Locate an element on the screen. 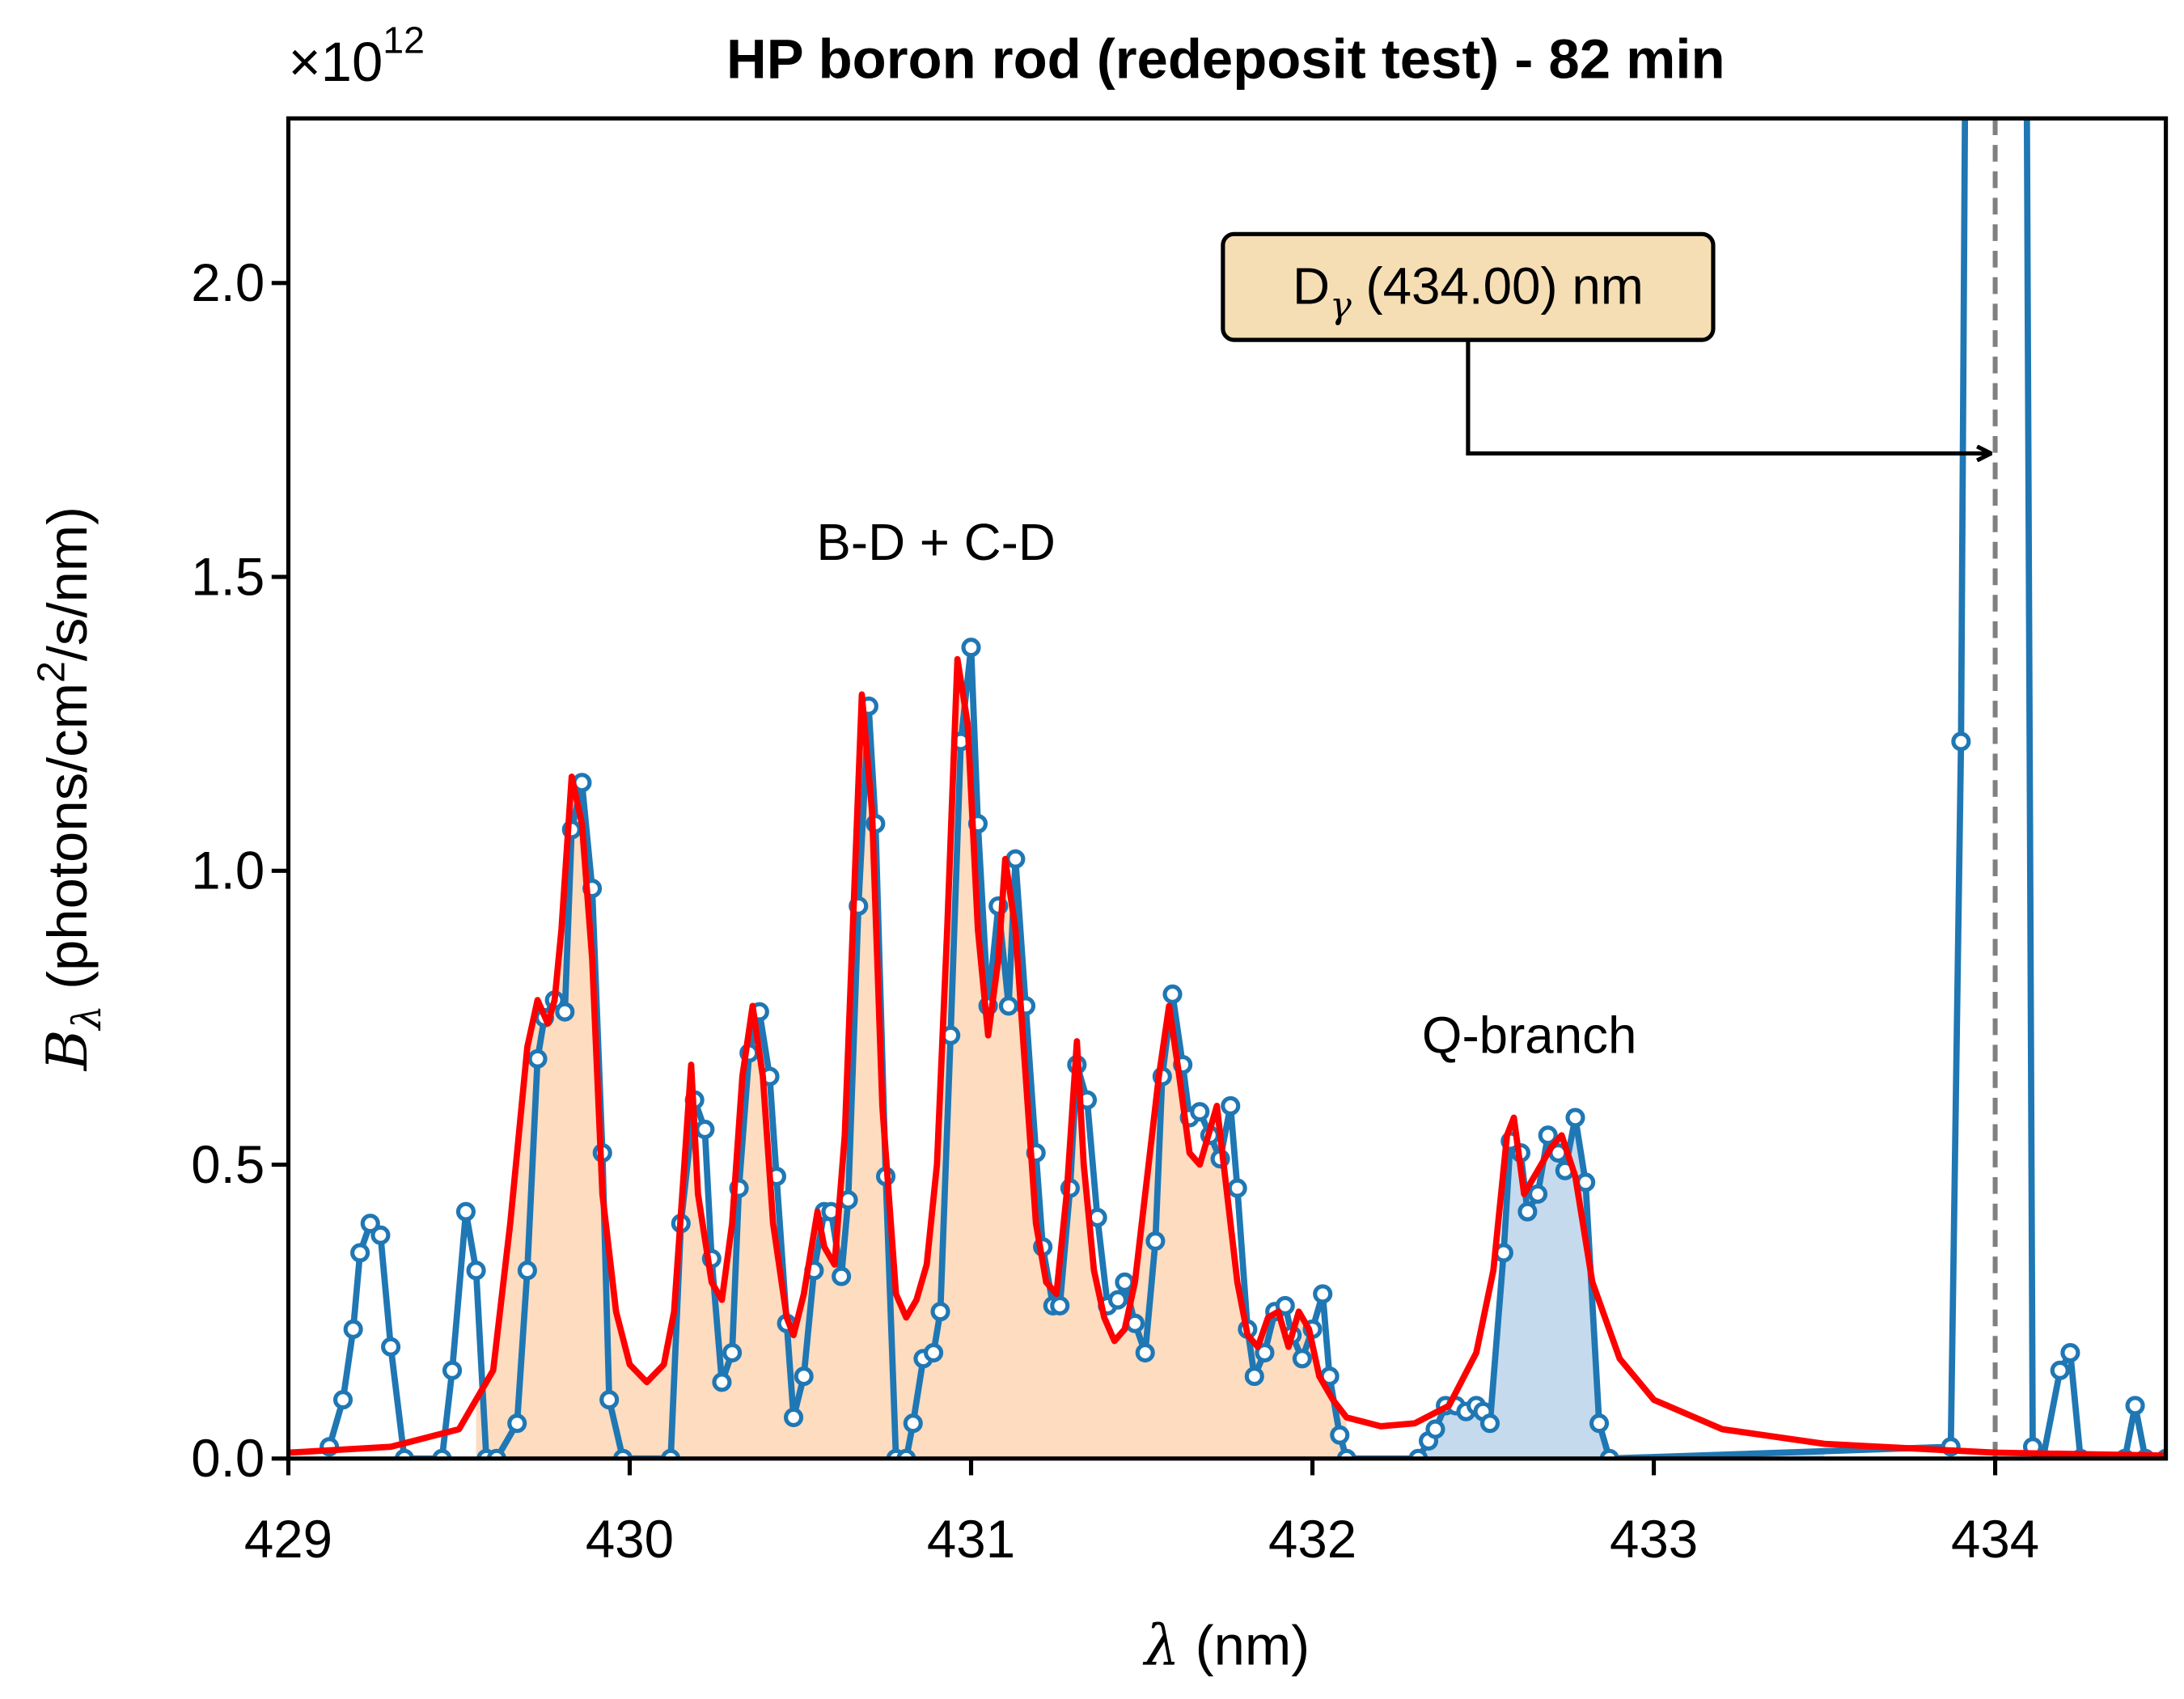 This screenshot has width=2184, height=1699. x-tick-label: 433 is located at coordinates (1654, 1539).